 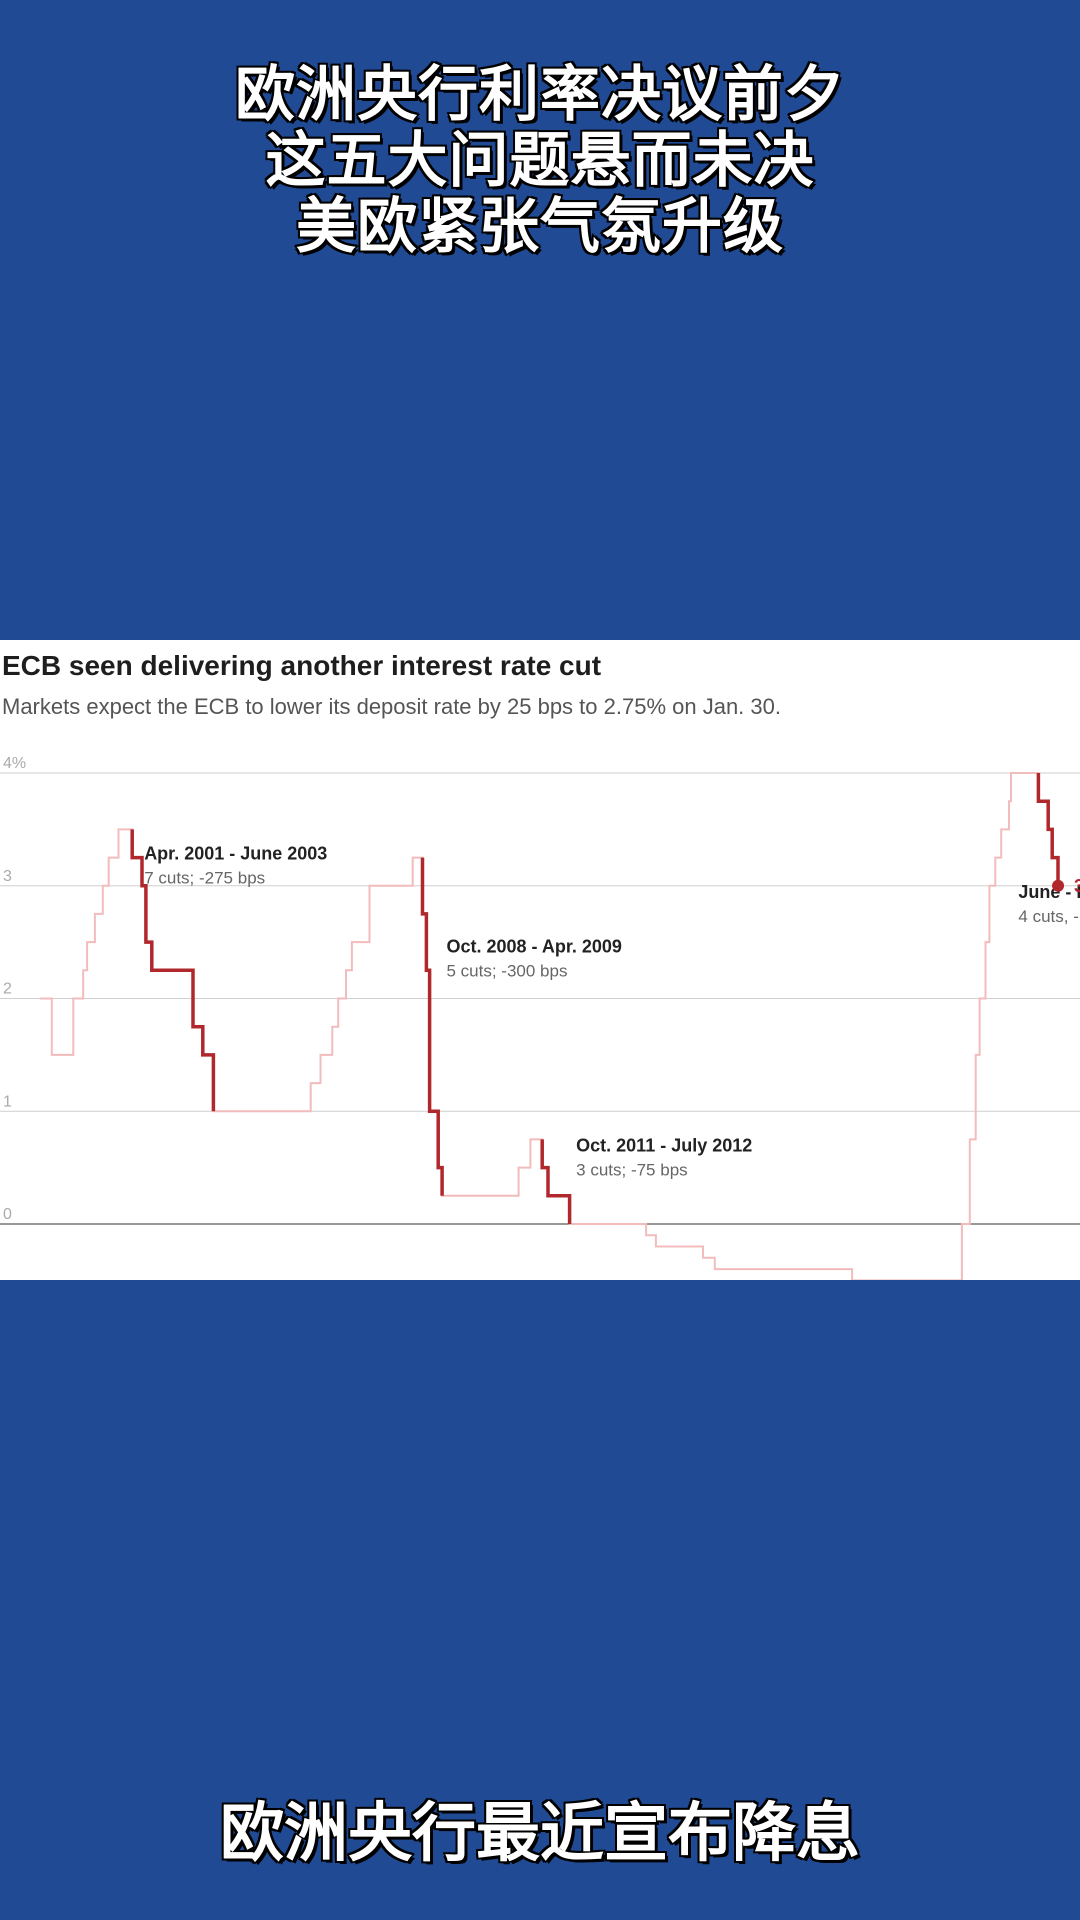 I want to click on end-point-marker, so click(x=1058, y=885).